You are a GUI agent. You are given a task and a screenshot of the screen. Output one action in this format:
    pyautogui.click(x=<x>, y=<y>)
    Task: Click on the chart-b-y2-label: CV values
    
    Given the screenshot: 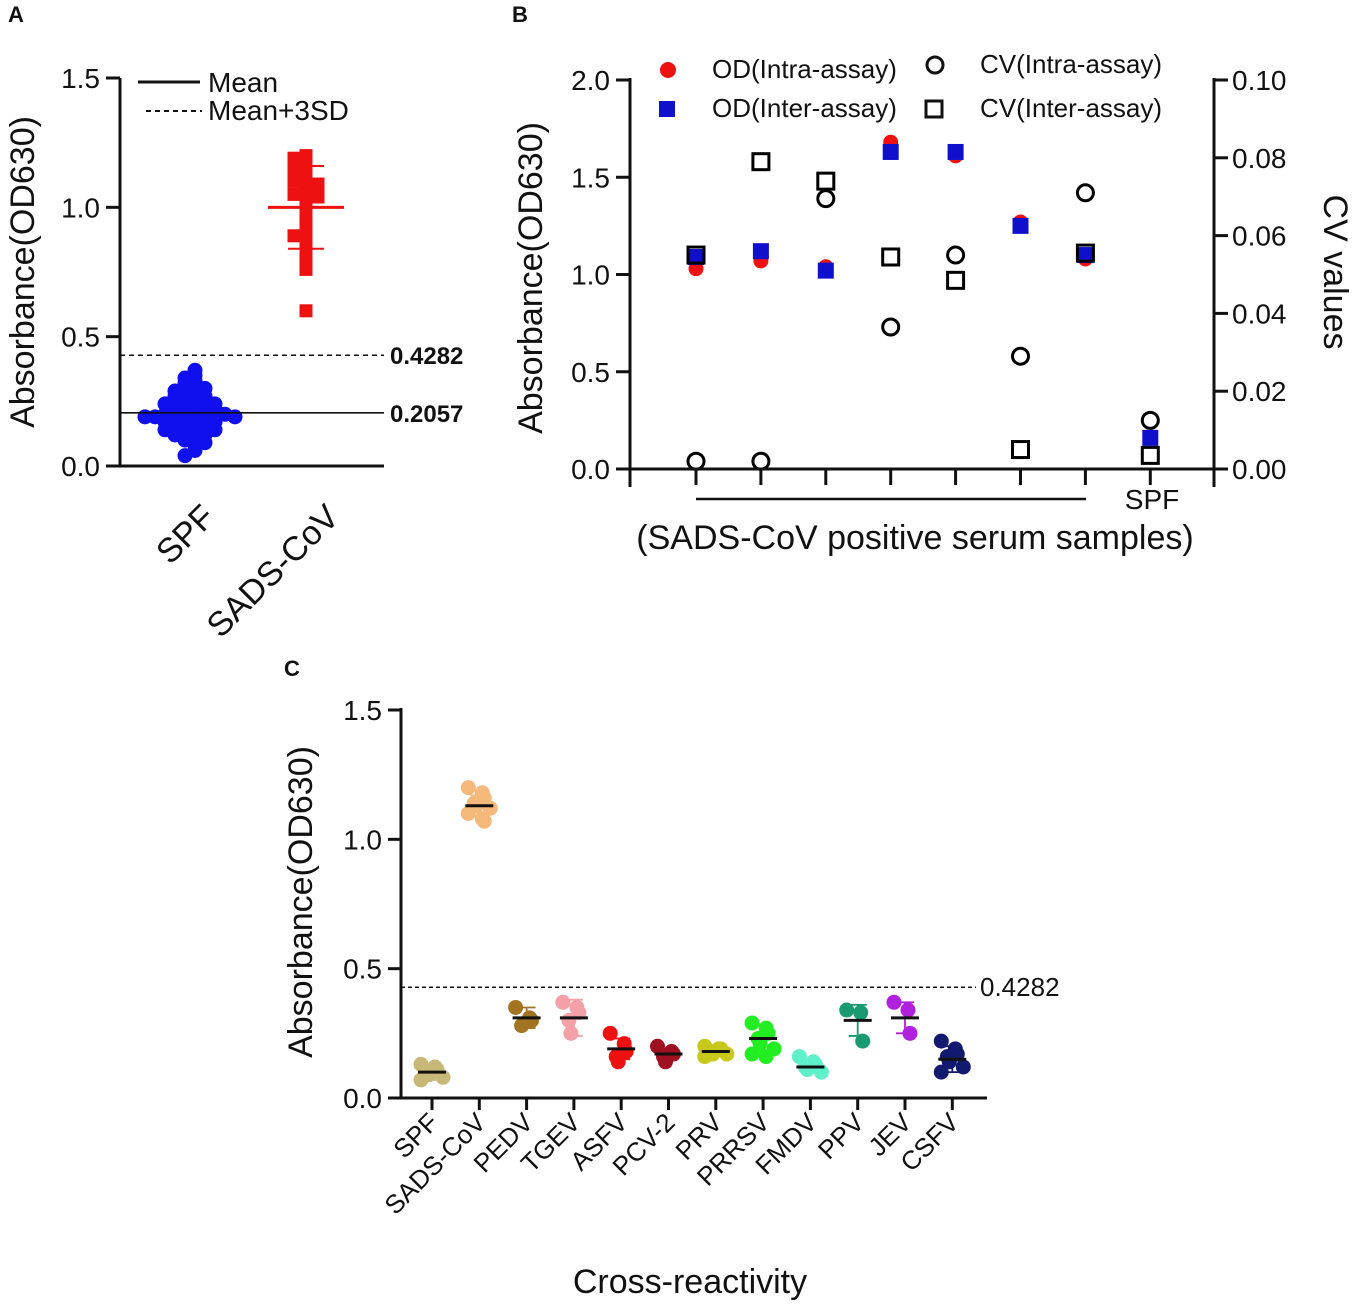 What is the action you would take?
    pyautogui.click(x=1335, y=272)
    